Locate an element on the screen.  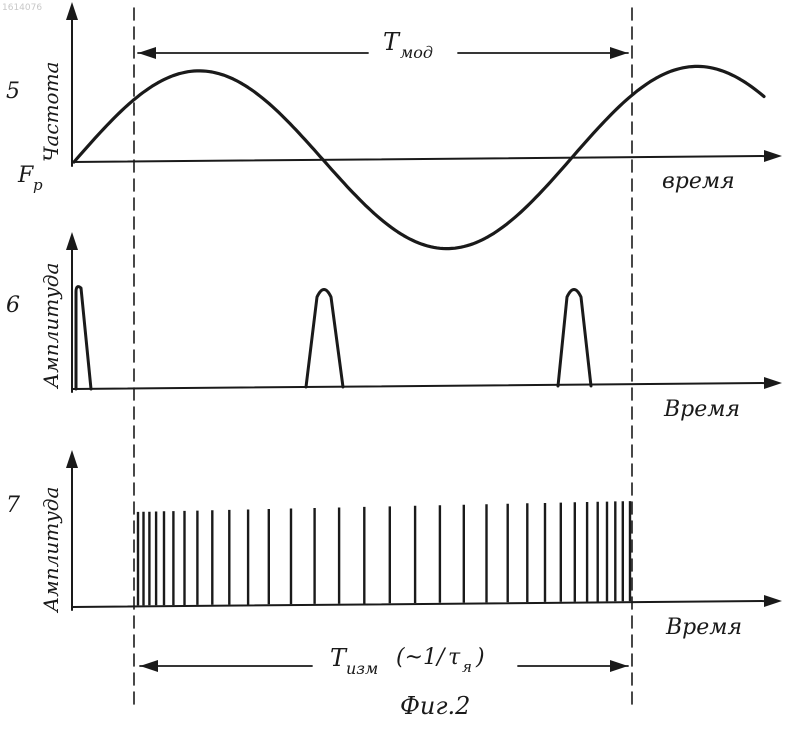
panel6-xlabel: Время is located at coordinates (701, 409).